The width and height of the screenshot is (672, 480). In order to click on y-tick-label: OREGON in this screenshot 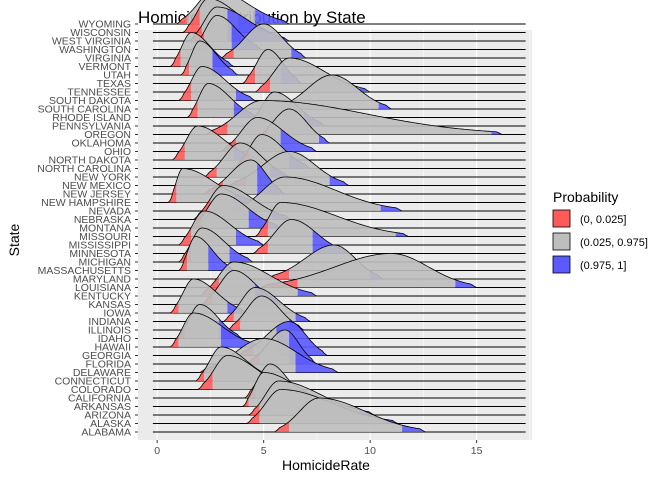, I will do `click(107, 135)`.